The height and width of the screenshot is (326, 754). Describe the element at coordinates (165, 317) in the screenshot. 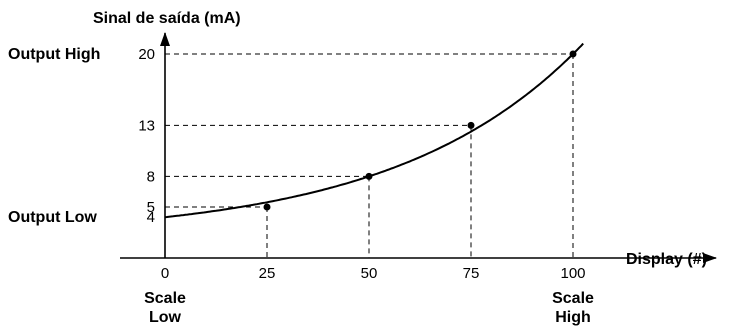

I see `x-bound-label-0-line2: Low` at that location.